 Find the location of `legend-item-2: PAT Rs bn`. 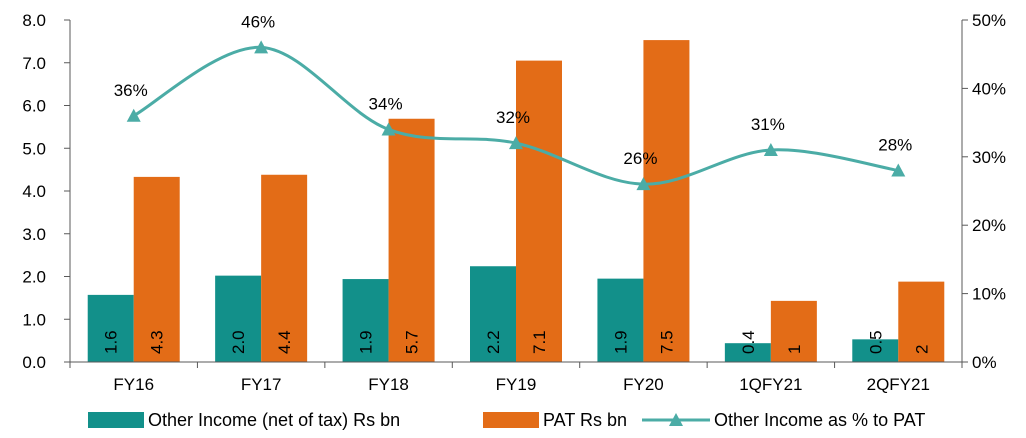

legend-item-2: PAT Rs bn is located at coordinates (555, 420).